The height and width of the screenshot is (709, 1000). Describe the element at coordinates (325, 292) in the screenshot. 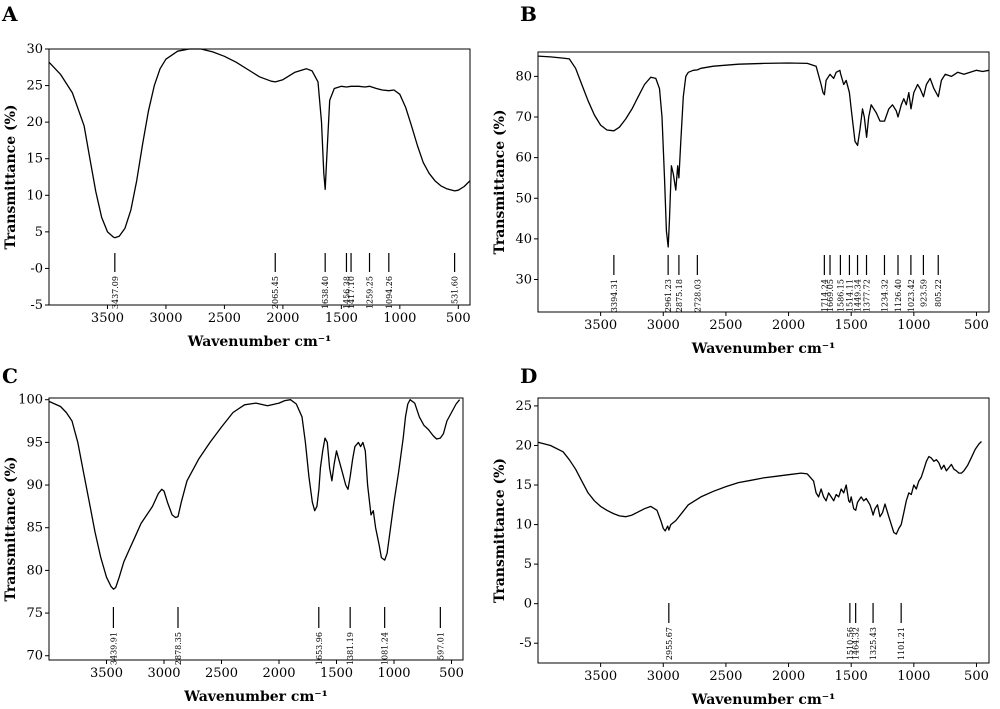

I see `peak-label: 1638.40` at that location.